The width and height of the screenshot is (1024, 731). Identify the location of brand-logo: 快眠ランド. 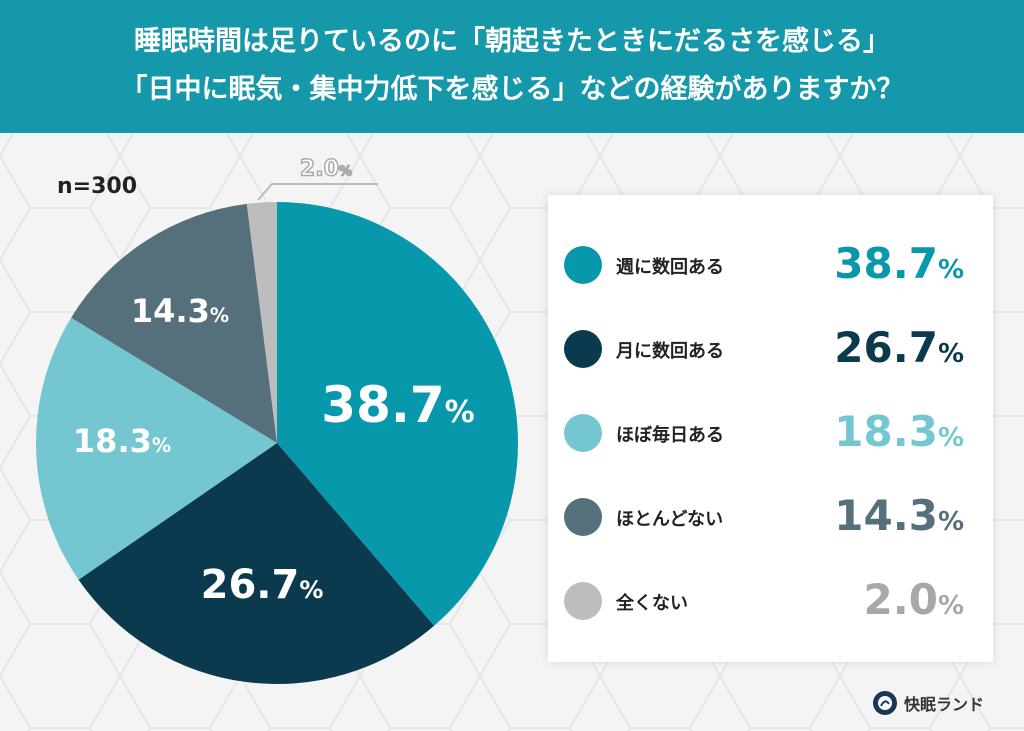
(928, 703).